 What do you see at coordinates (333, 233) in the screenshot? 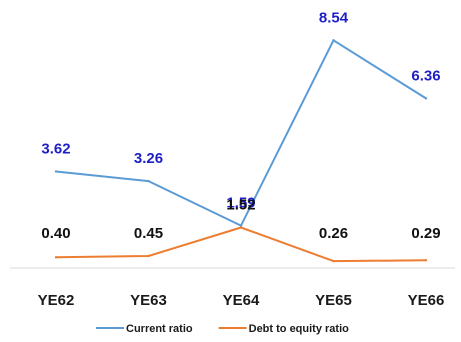
I see `data-label-debt-to-equity-ratio: 0.26` at bounding box center [333, 233].